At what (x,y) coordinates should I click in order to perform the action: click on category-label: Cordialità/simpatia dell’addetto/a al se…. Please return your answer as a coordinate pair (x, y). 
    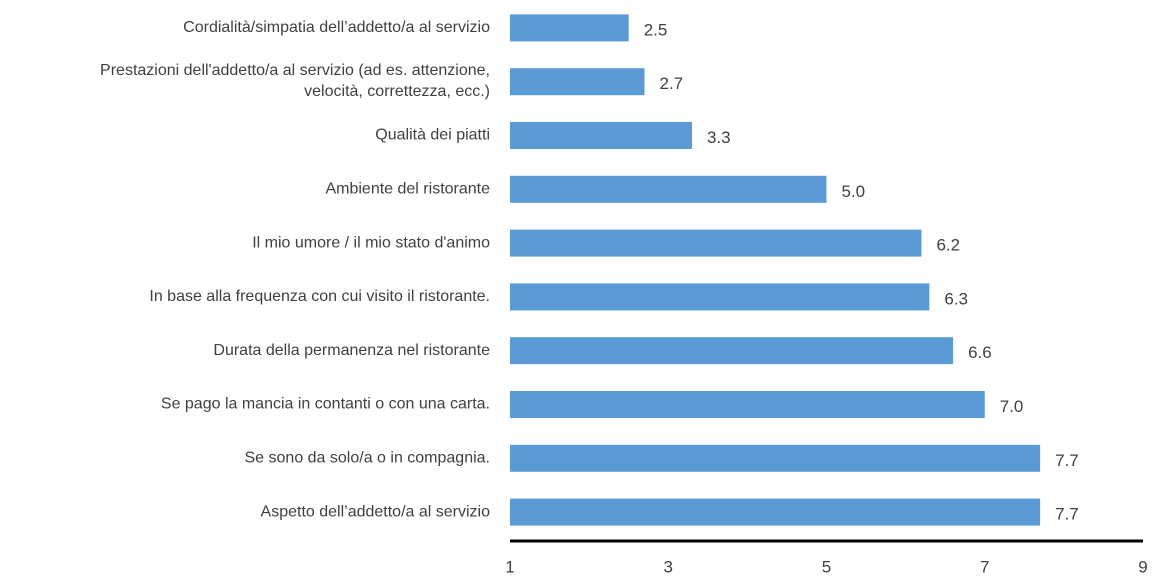
    Looking at the image, I should click on (336, 27).